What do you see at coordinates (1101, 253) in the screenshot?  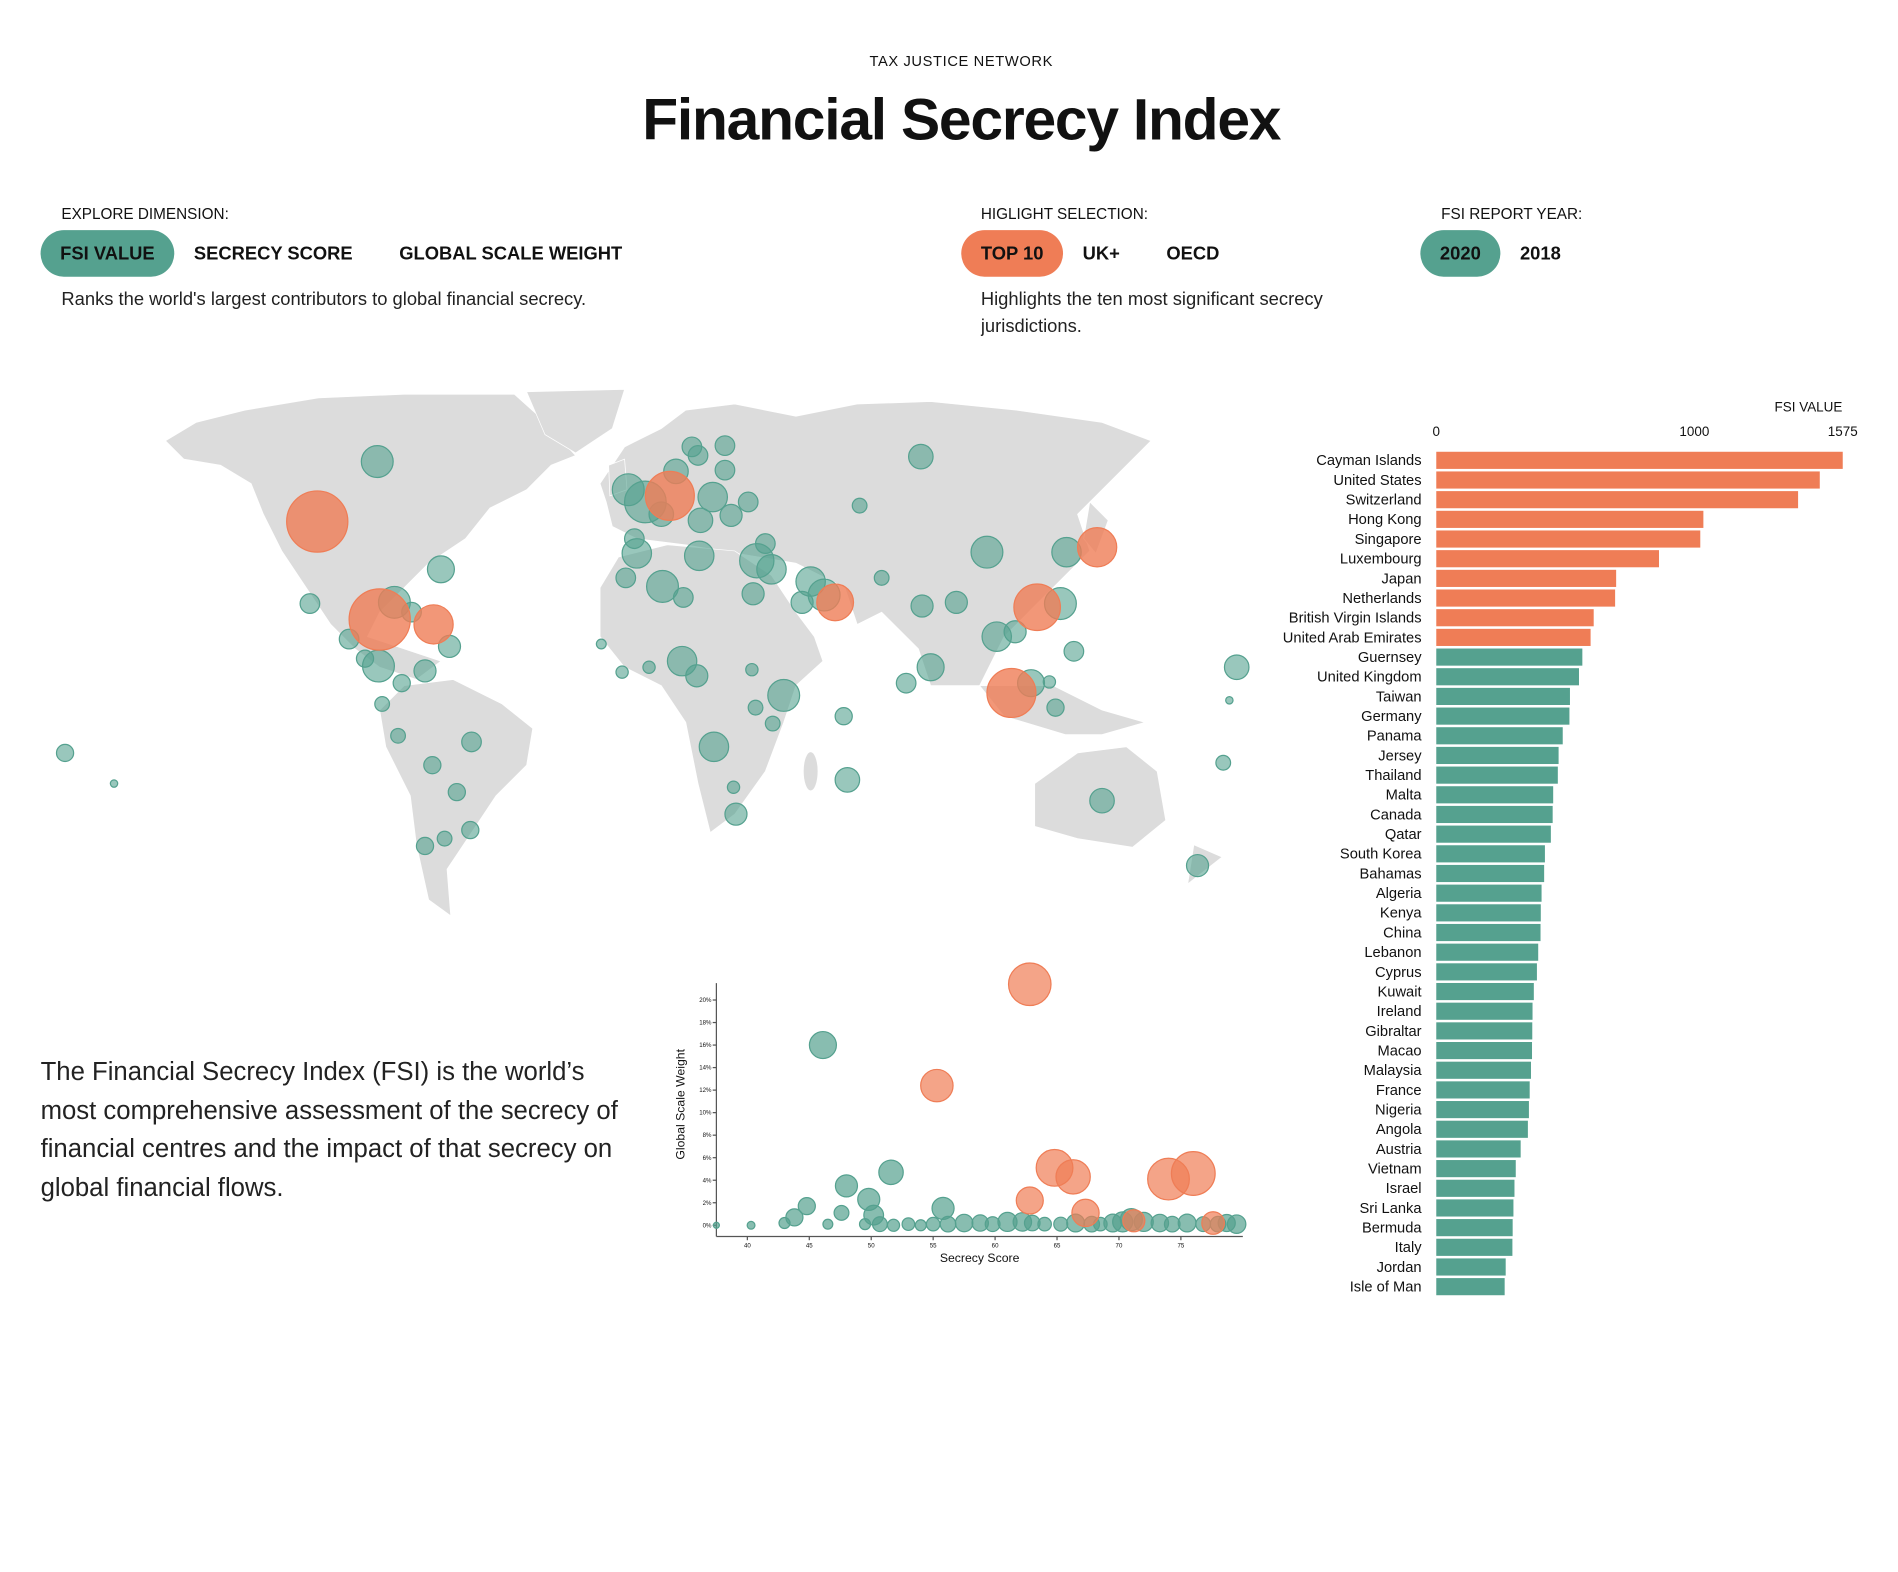 I see `toggle-option: UK+` at bounding box center [1101, 253].